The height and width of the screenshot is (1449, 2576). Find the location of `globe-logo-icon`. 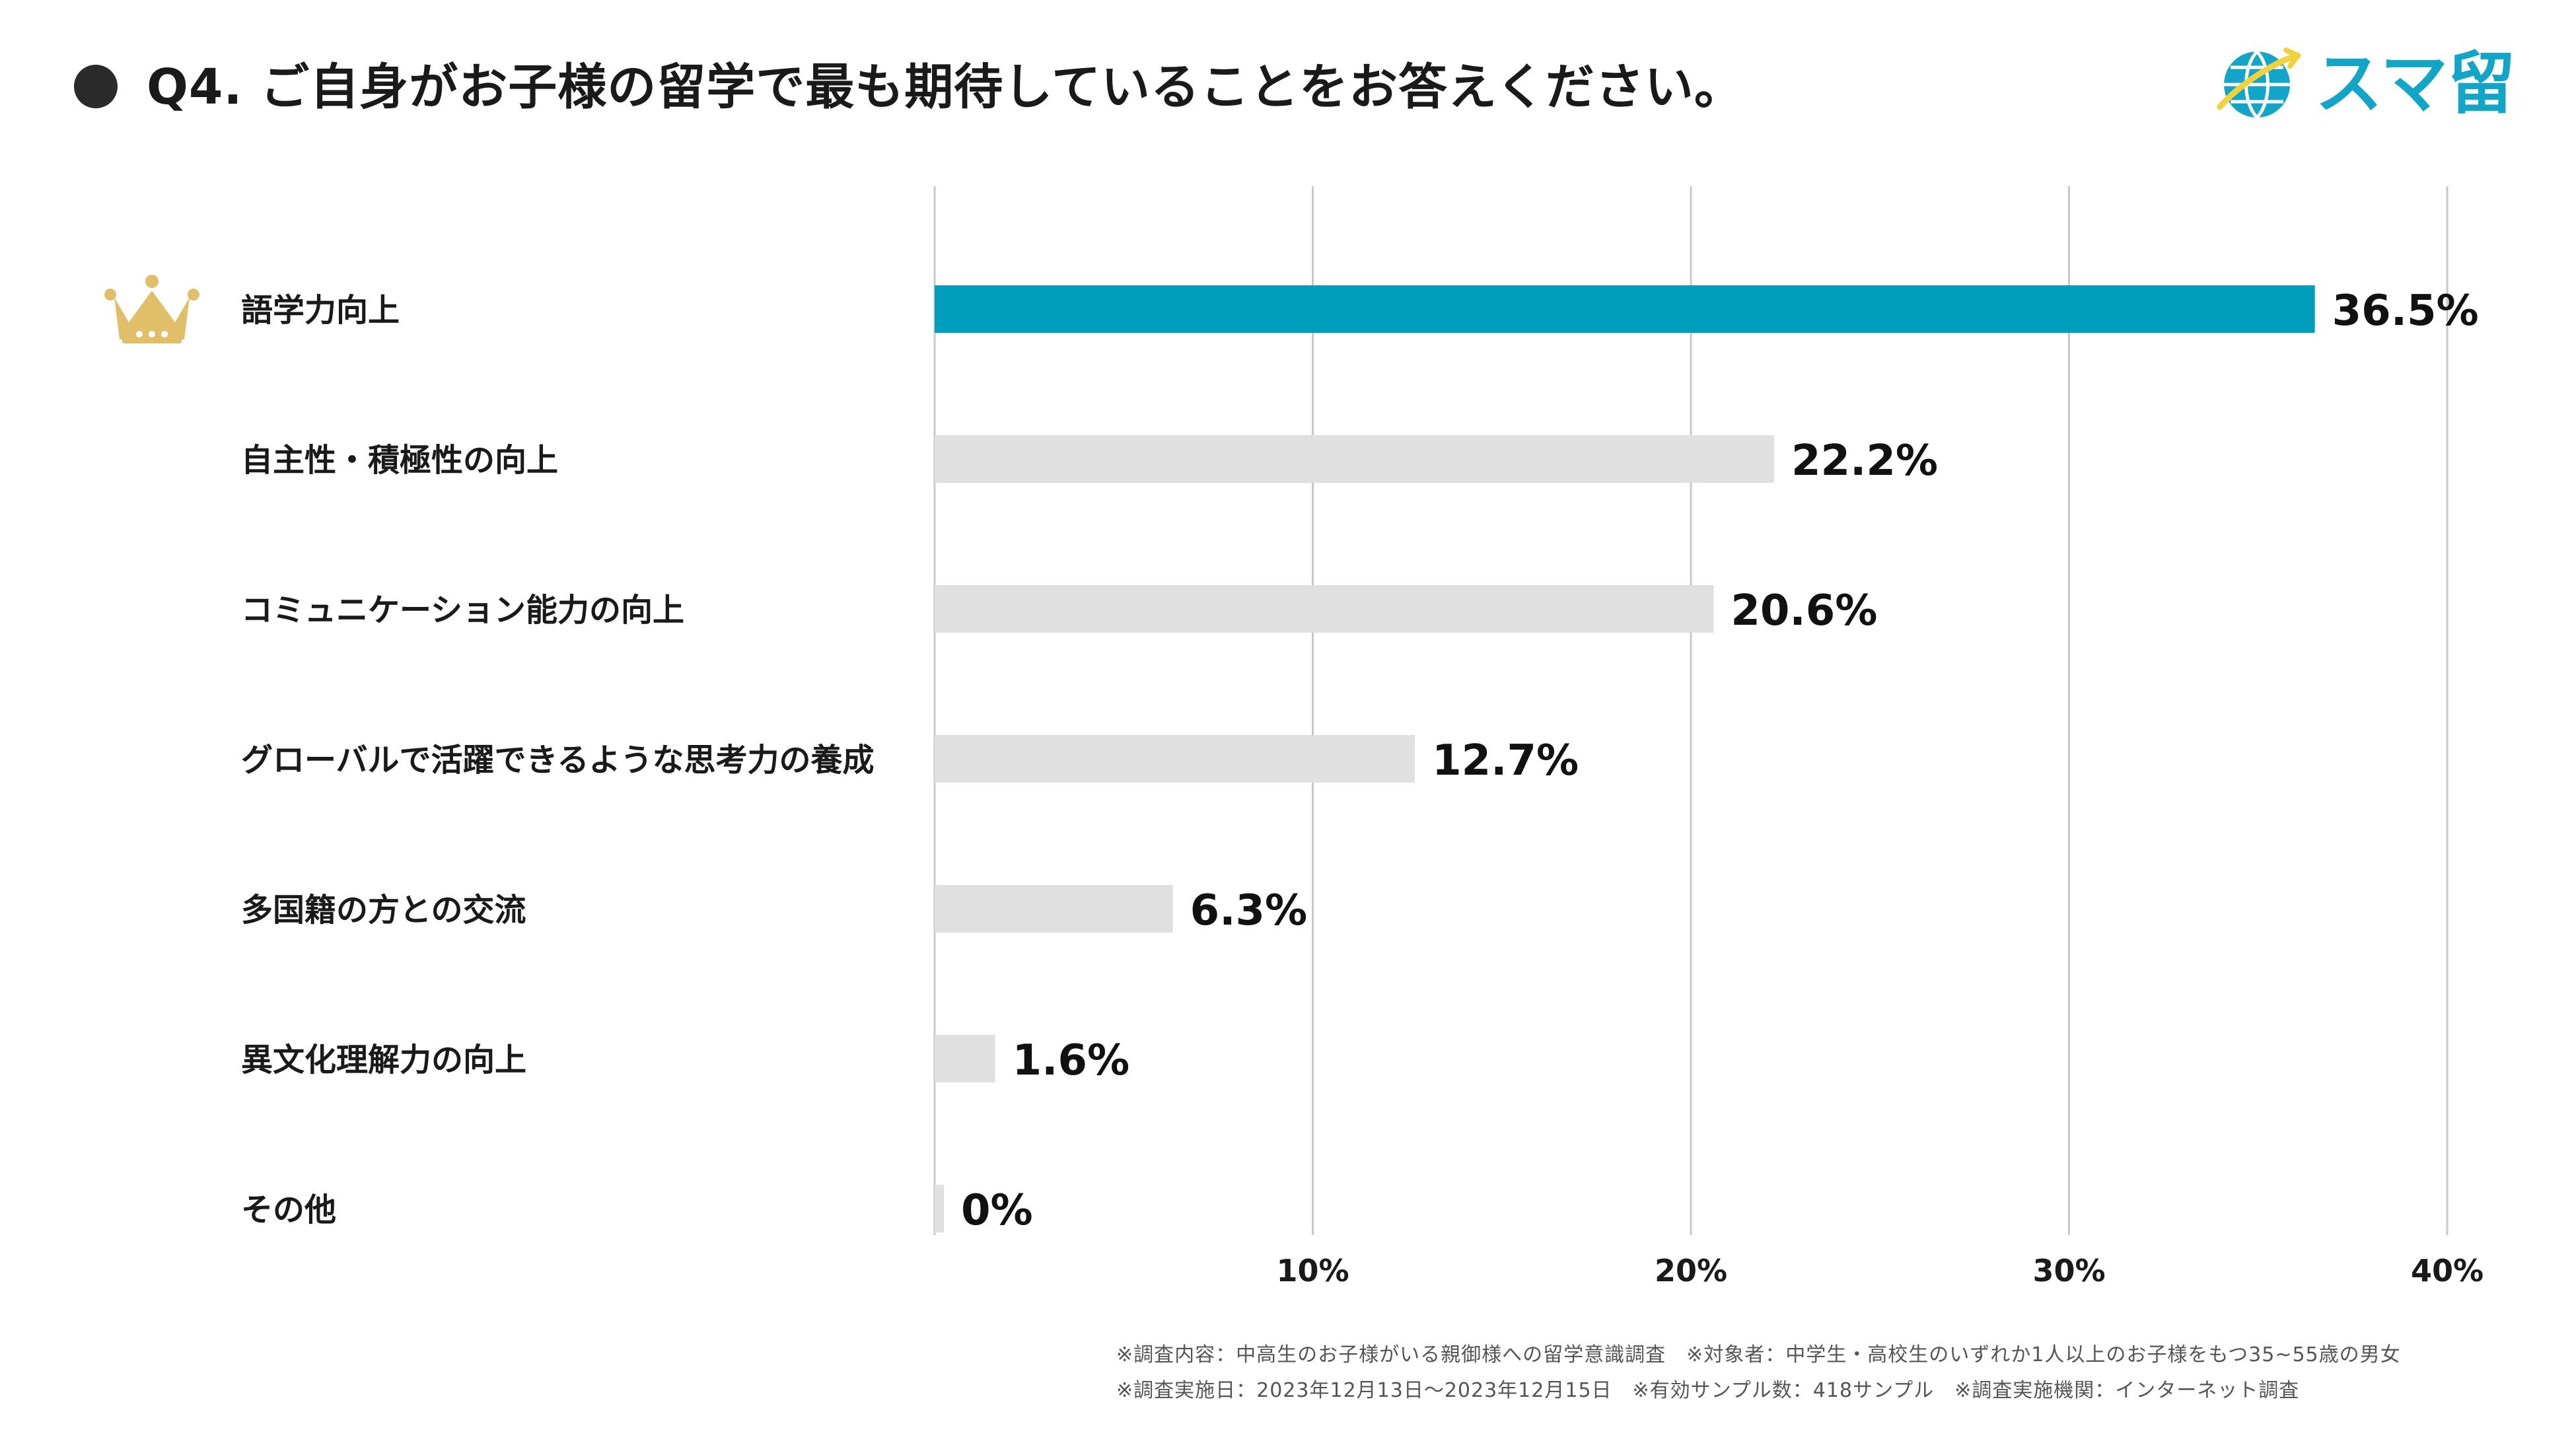

globe-logo-icon is located at coordinates (2259, 84).